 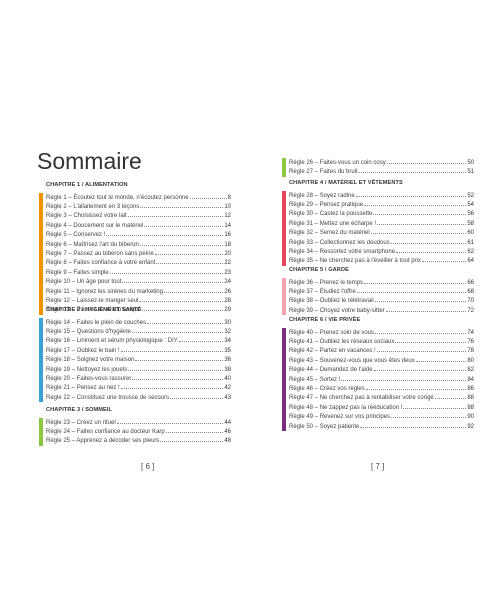 I want to click on toc-entry: Règle 39 – Choyez votre baby-sitter 72, so click(x=381, y=310).